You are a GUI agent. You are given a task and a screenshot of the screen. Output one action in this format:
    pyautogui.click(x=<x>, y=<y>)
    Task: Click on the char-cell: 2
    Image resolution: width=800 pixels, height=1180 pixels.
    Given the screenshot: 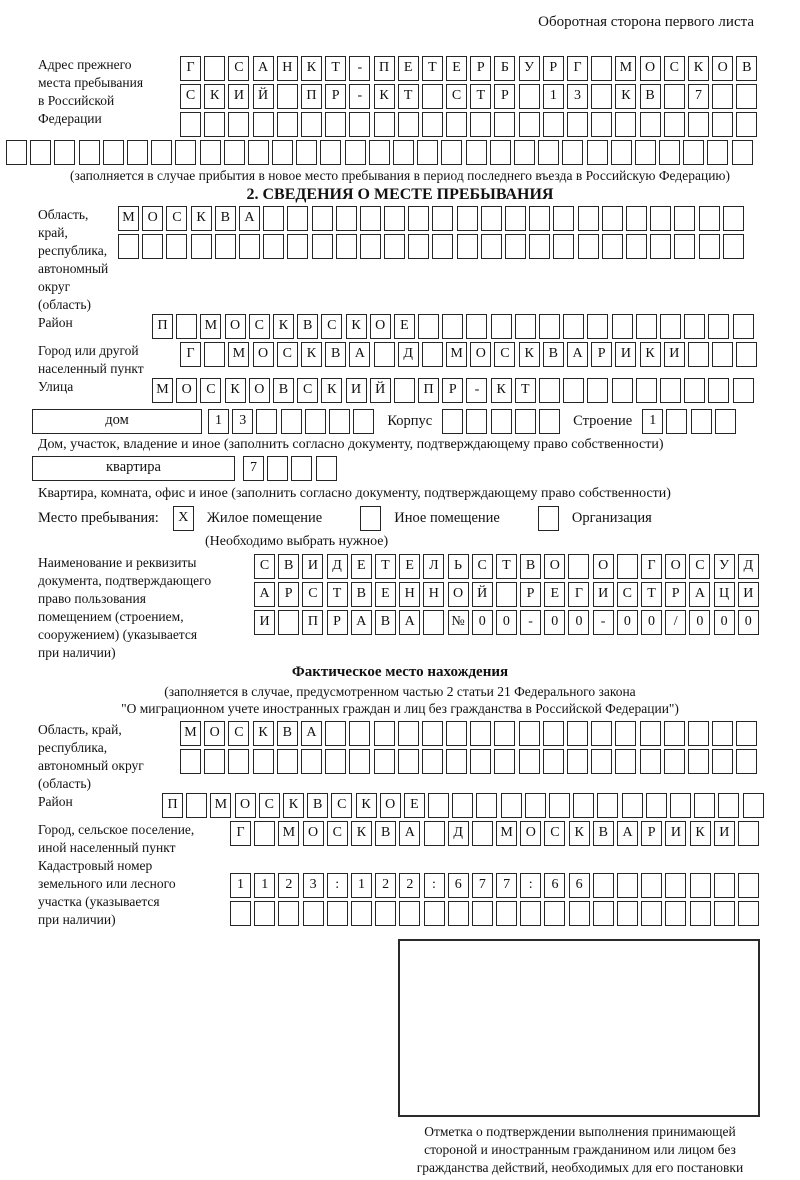 What is the action you would take?
    pyautogui.click(x=410, y=885)
    